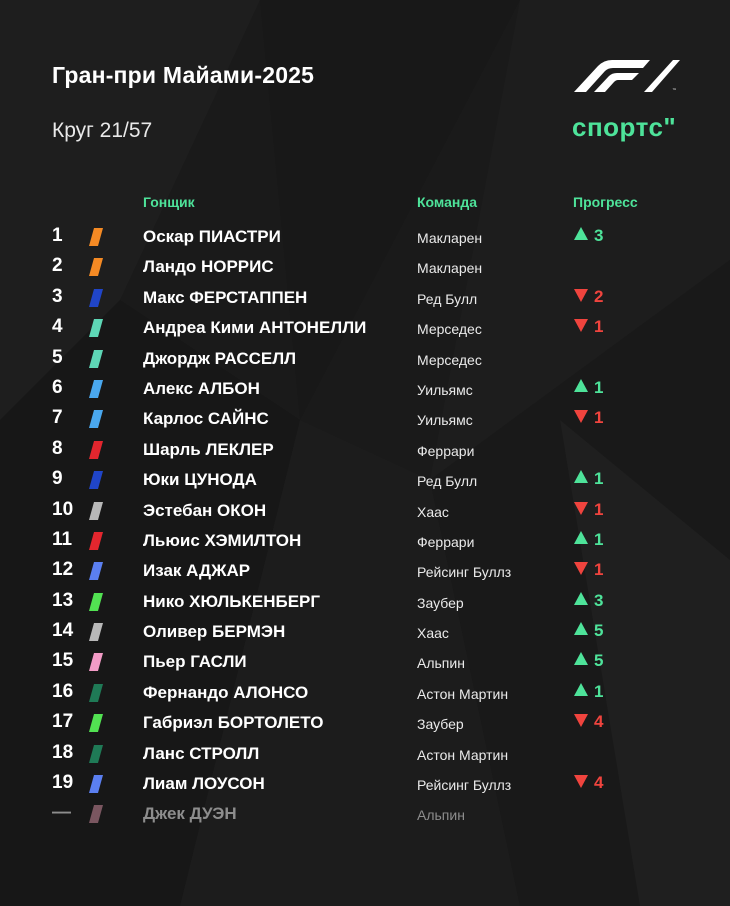 Image resolution: width=730 pixels, height=906 pixels. Describe the element at coordinates (447, 202) in the screenshot. I see `header-team: Команда` at that location.